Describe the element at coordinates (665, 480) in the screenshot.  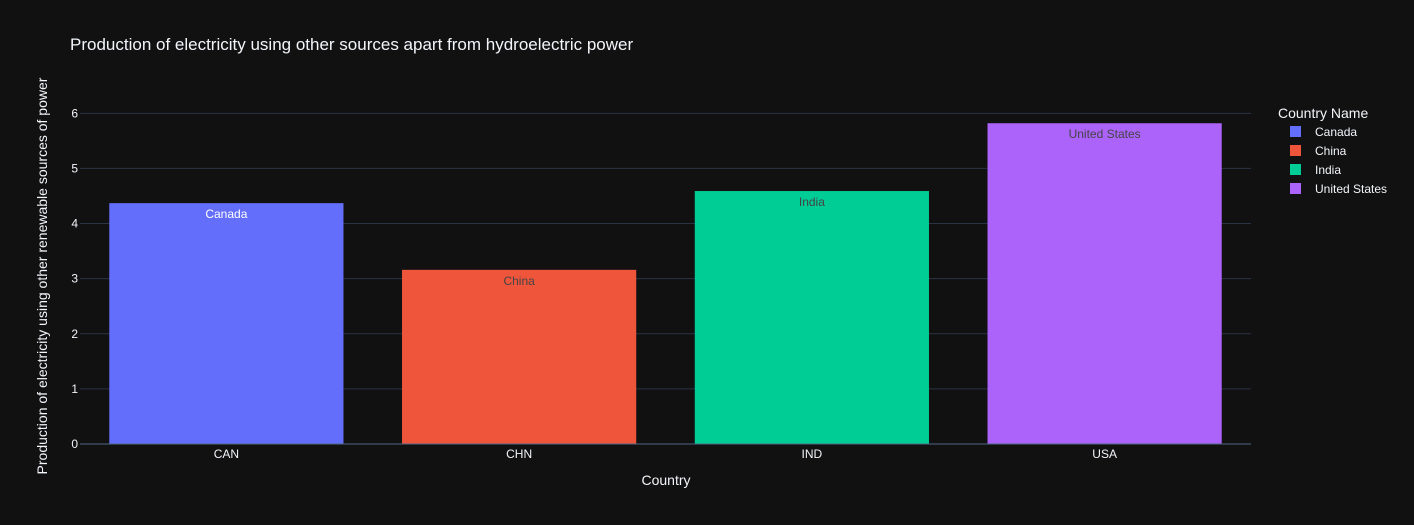
I see `x-axis-title: Country` at that location.